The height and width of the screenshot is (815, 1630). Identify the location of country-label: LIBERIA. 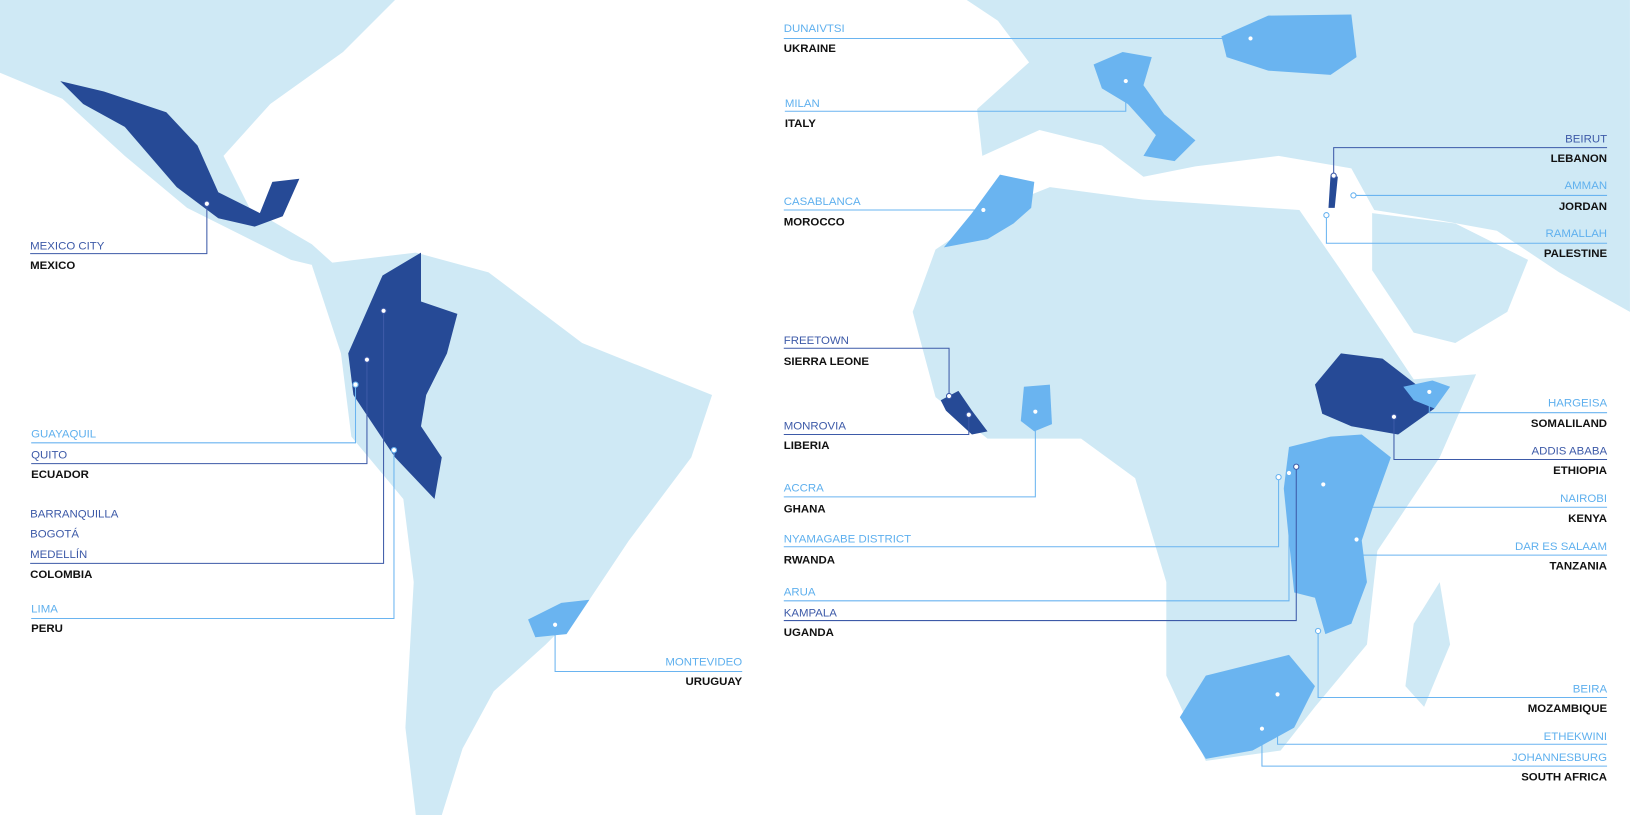
(807, 446).